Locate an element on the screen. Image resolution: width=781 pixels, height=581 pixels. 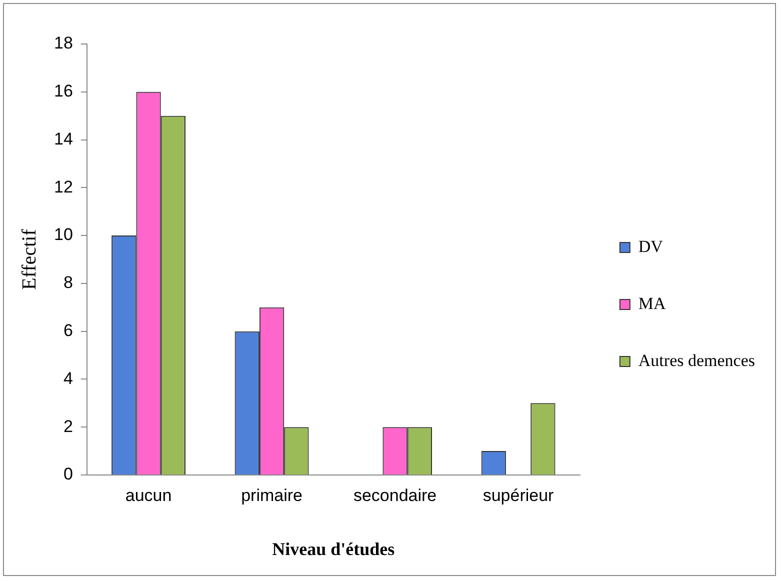
y-tick-label: 0 is located at coordinates (68, 474).